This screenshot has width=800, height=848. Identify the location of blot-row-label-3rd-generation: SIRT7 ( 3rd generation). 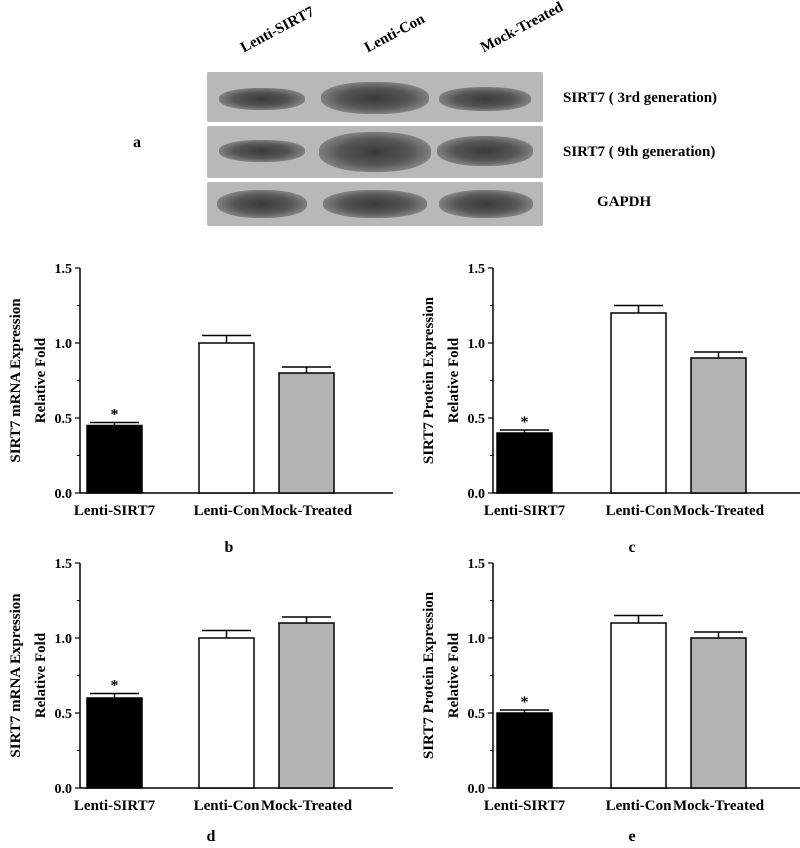
(640, 98).